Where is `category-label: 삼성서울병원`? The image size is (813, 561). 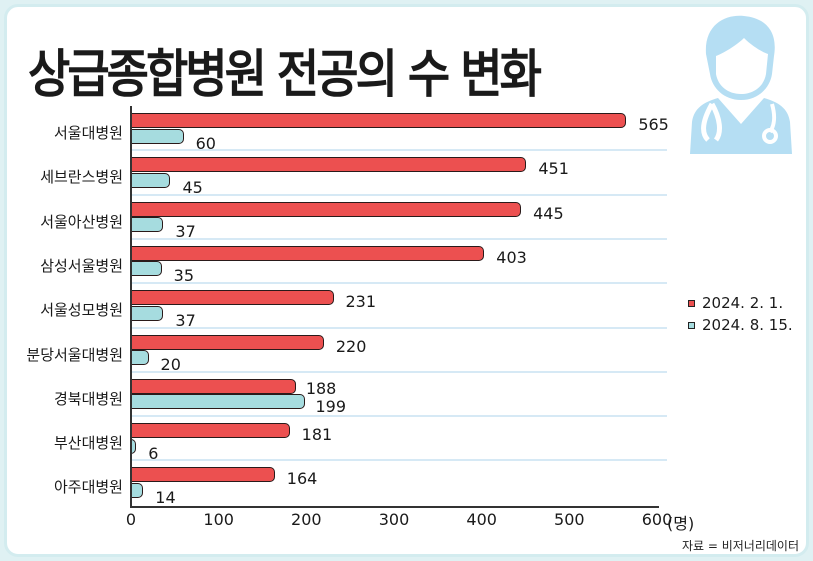
category-label: 삼성서울병원 is located at coordinates (81, 265).